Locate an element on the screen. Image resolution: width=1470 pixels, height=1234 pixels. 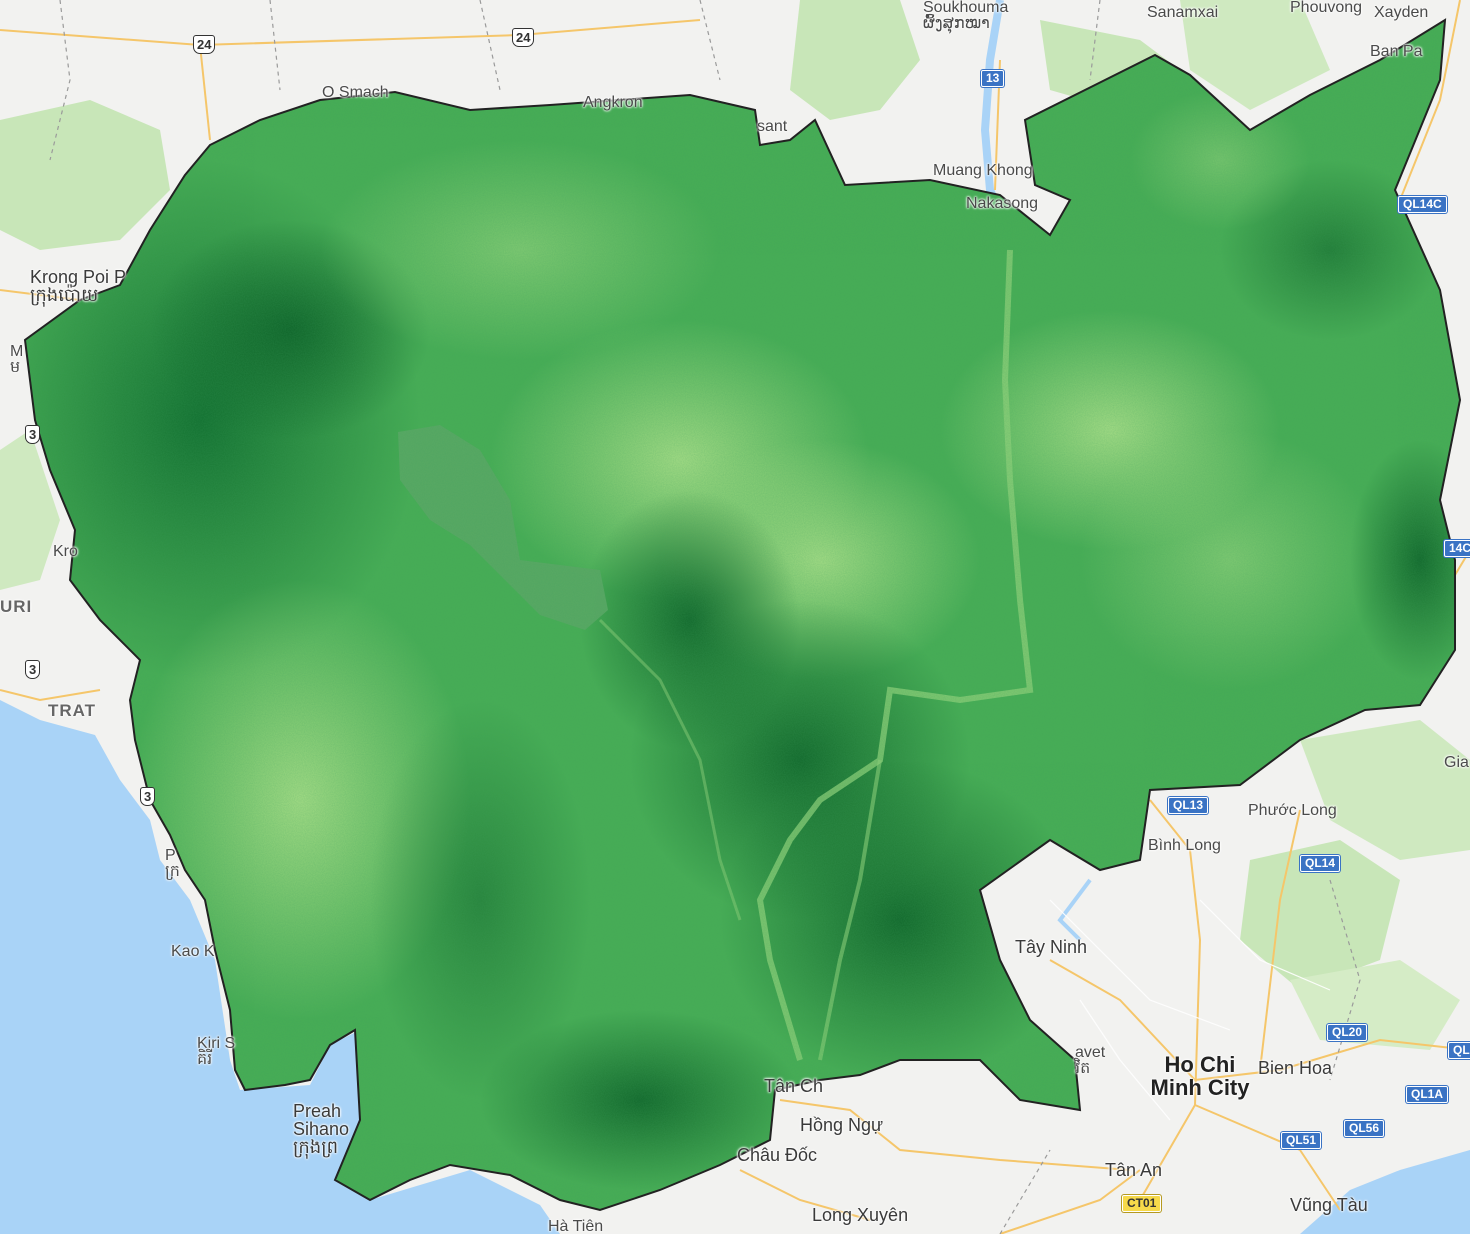
road-shield: QL56 is located at coordinates (1364, 1128).